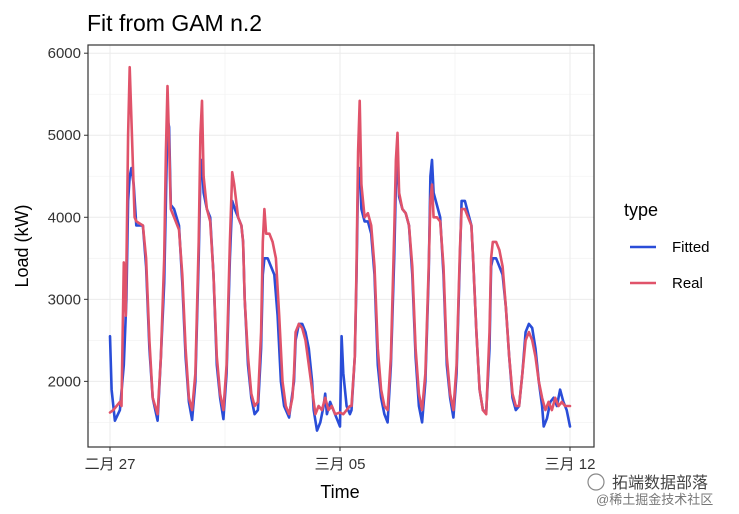  Describe the element at coordinates (691, 247) in the screenshot. I see `legend-label-fitted: Fitted` at that location.